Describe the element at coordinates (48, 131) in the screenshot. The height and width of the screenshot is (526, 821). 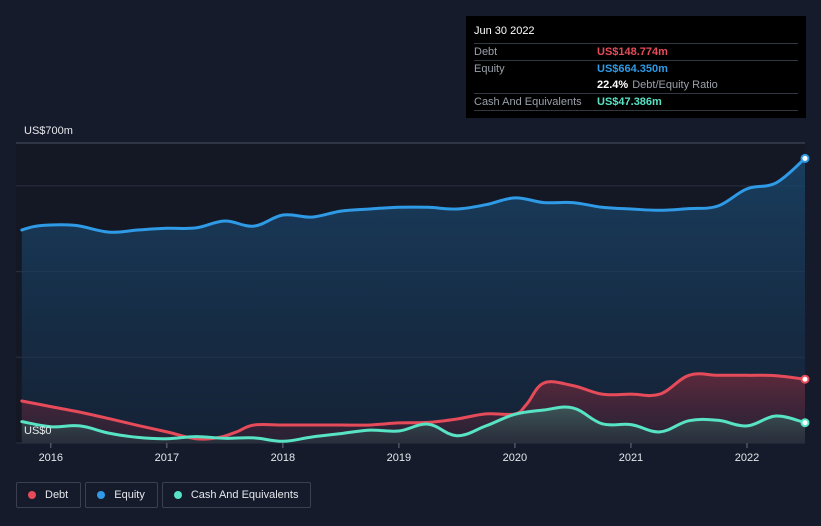
I see `y-axis-max-label: US$700m` at that location.